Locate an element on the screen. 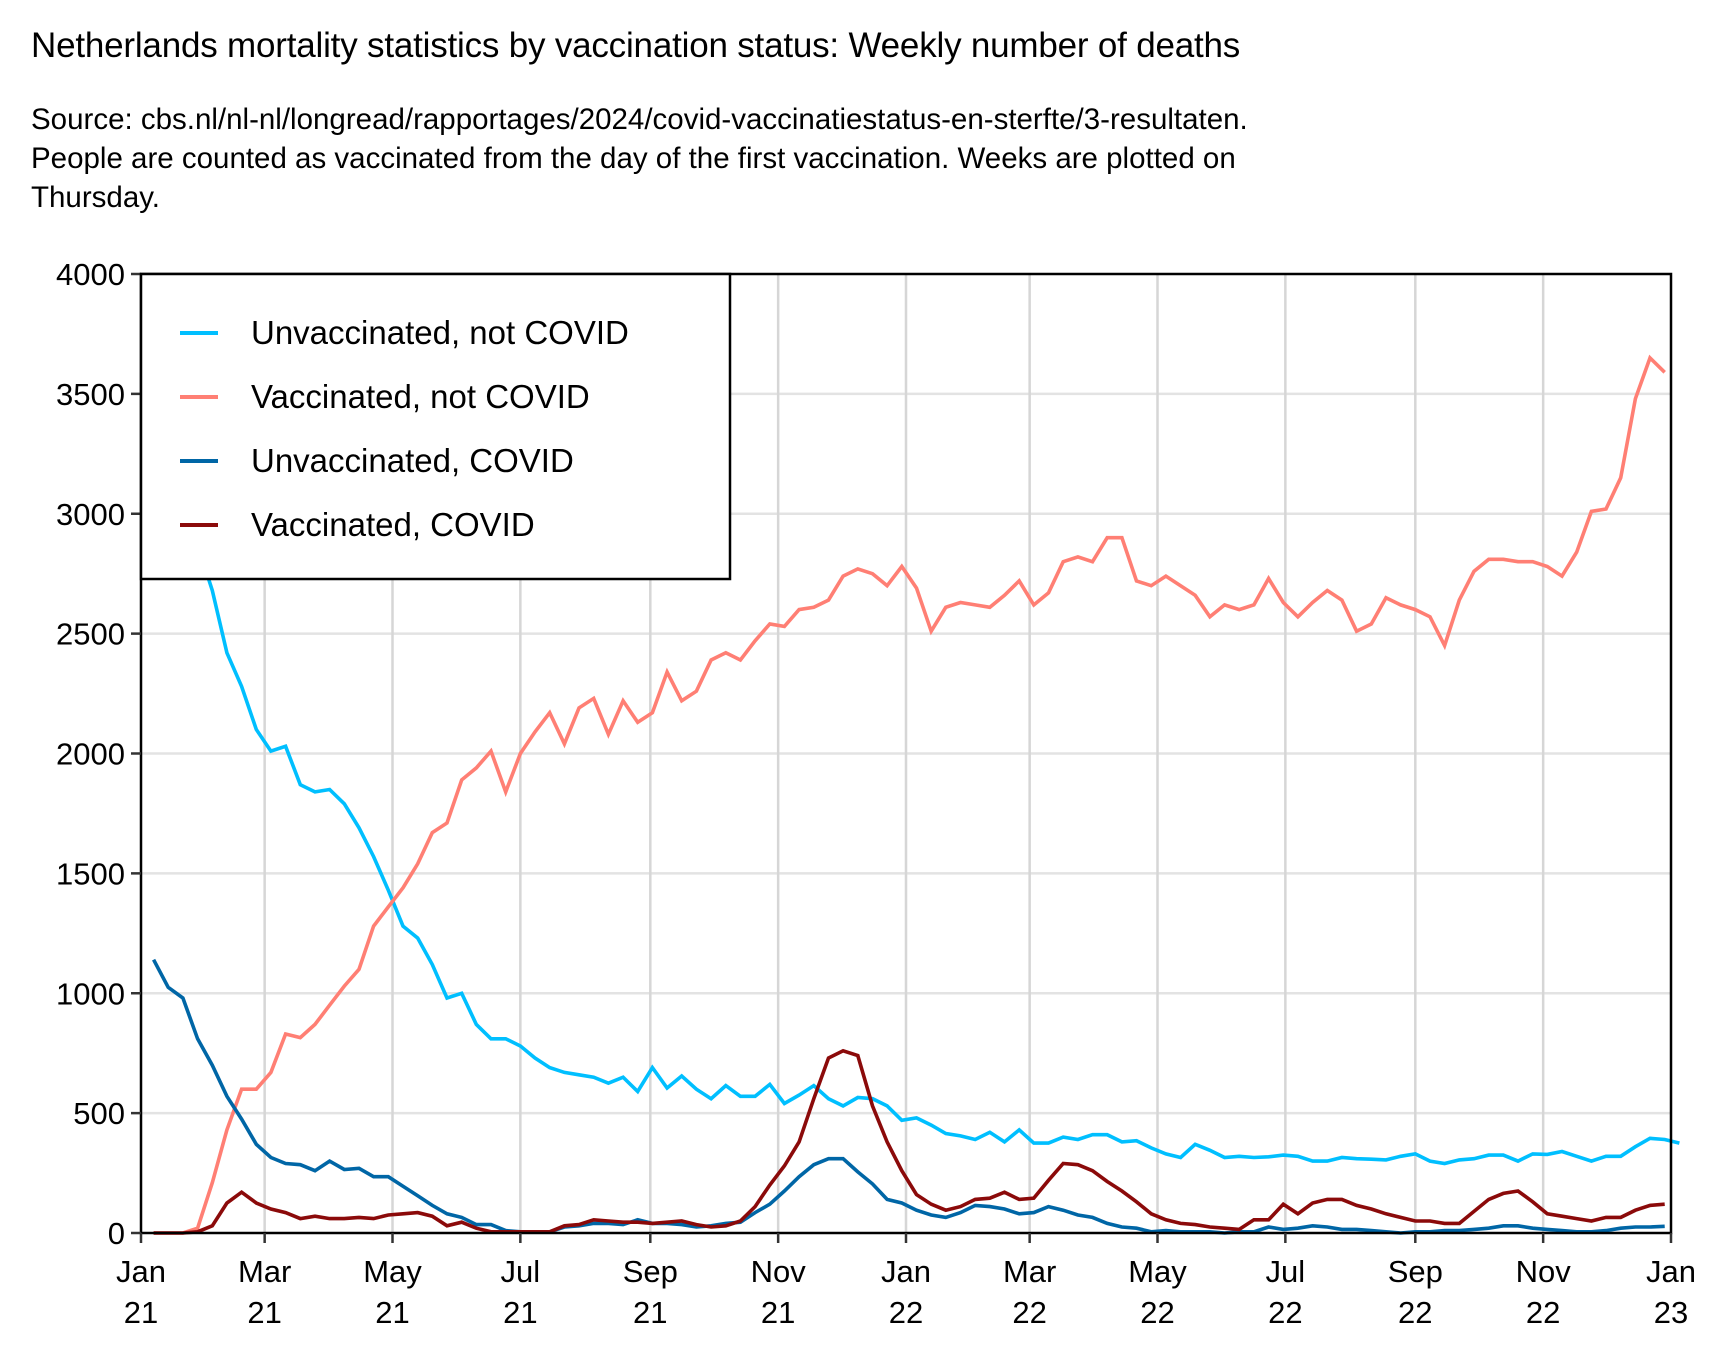  y-tick-label: 500 is located at coordinates (99, 1113).